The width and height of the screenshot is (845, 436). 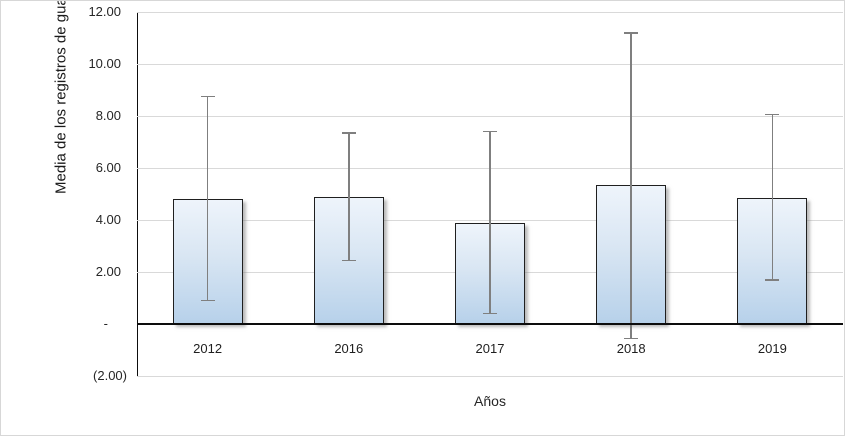 I want to click on x-tick-label: 2017, so click(x=490, y=348).